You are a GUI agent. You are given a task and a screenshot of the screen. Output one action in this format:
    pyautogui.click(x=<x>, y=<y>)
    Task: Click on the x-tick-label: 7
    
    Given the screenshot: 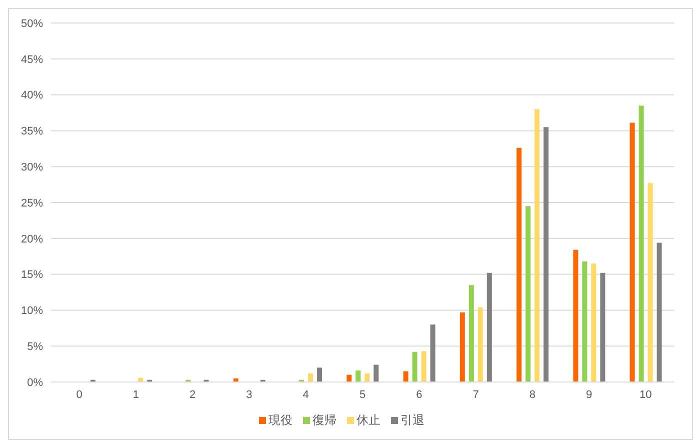 What is the action you would take?
    pyautogui.click(x=475, y=394)
    